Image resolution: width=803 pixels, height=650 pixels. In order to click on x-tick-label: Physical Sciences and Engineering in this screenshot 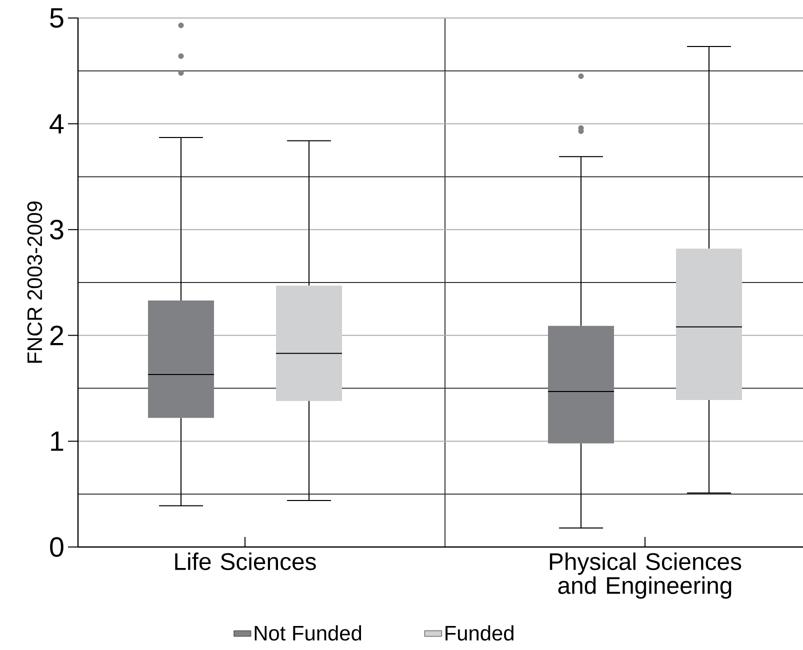, I will do `click(646, 575)`.